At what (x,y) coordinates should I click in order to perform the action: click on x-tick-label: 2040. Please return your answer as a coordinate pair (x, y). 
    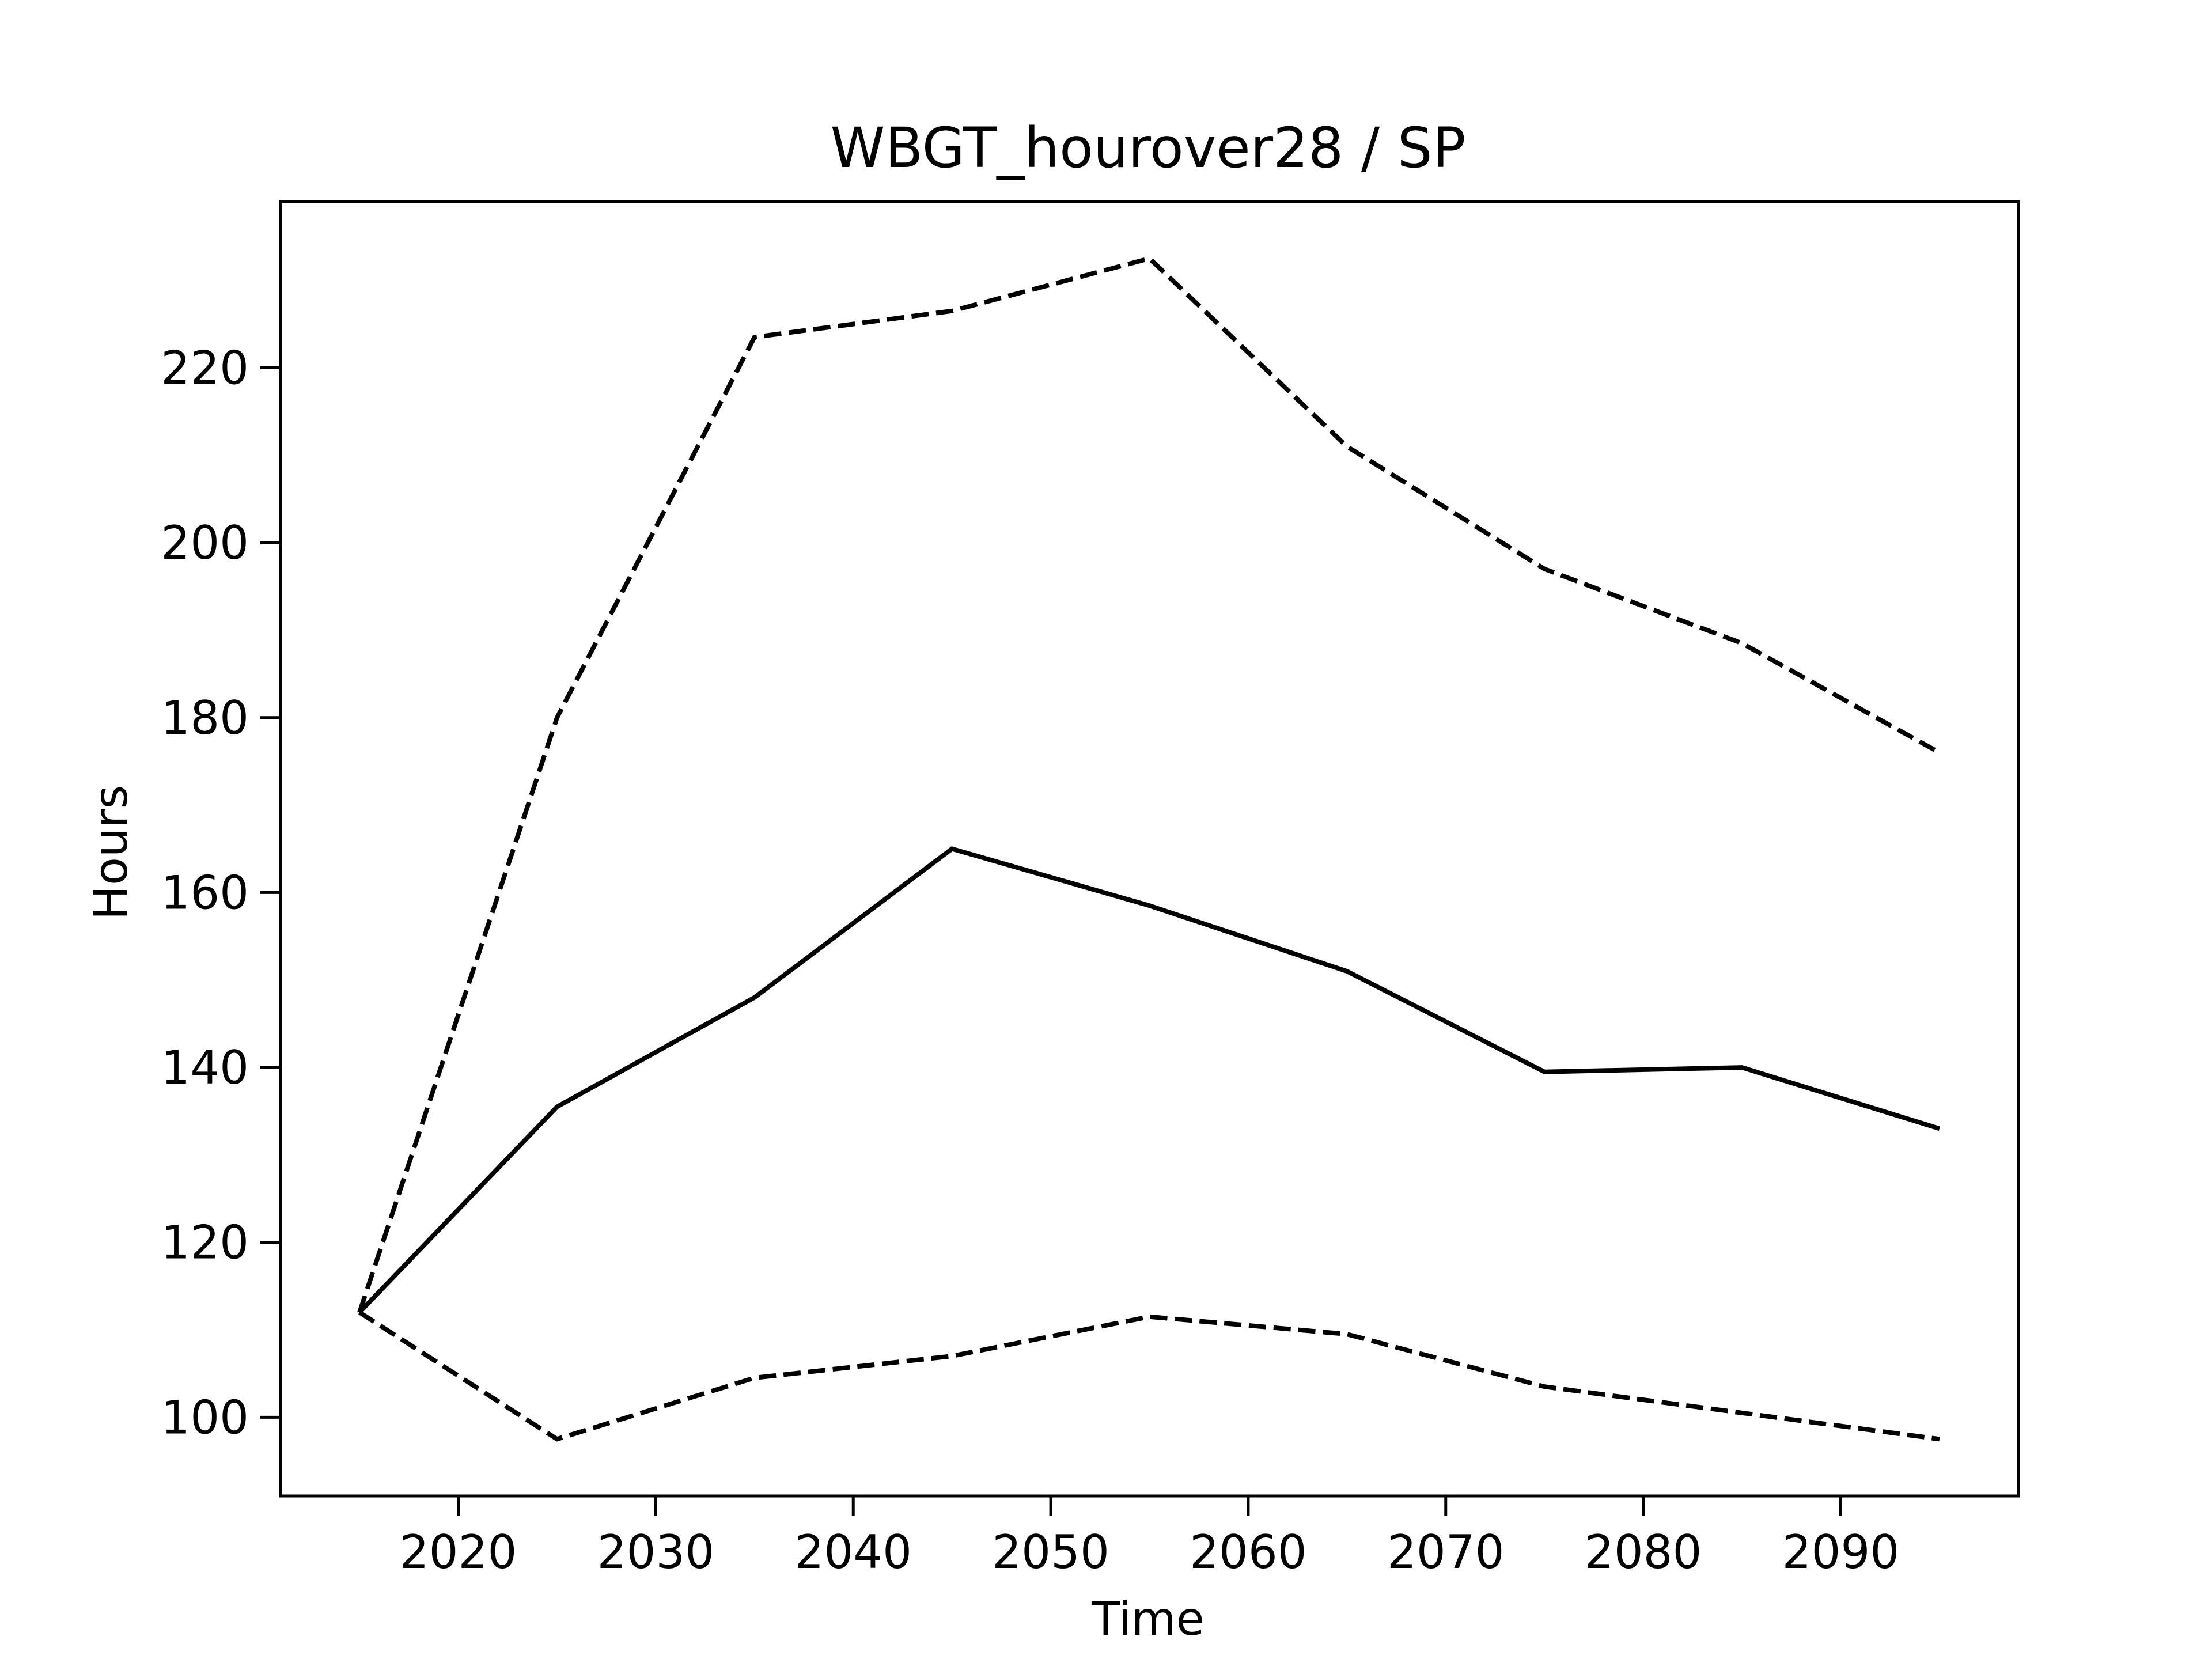
    Looking at the image, I should click on (853, 1552).